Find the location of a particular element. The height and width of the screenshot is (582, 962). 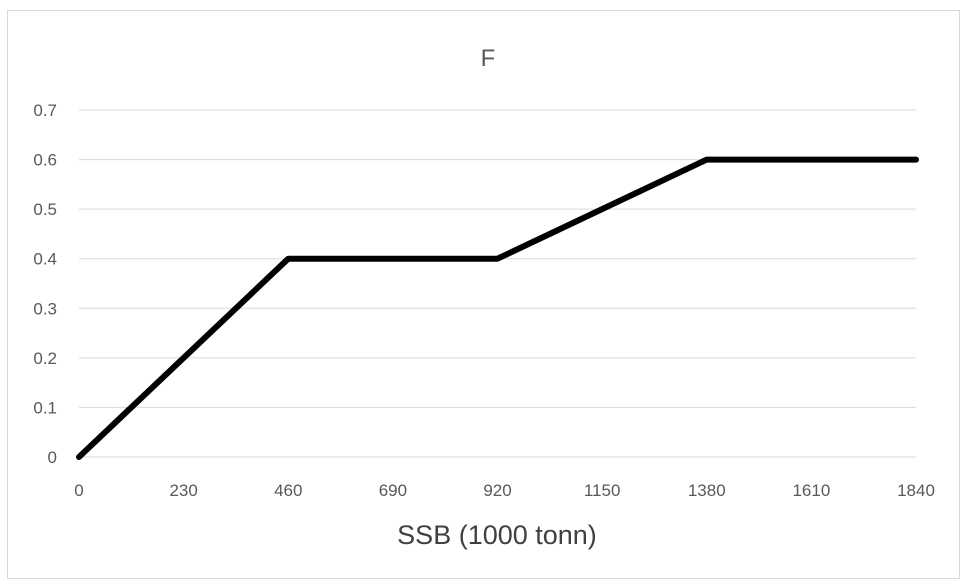

x-tick-label: 0 is located at coordinates (78, 490).